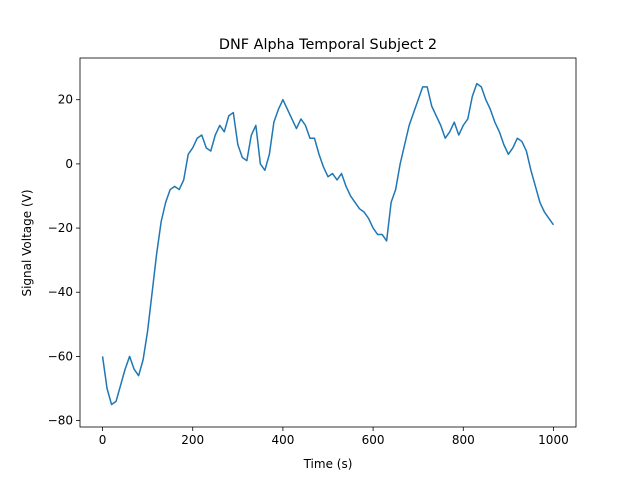 This screenshot has height=480, width=640. What do you see at coordinates (60, 356) in the screenshot?
I see `y-tick-label: −60` at bounding box center [60, 356].